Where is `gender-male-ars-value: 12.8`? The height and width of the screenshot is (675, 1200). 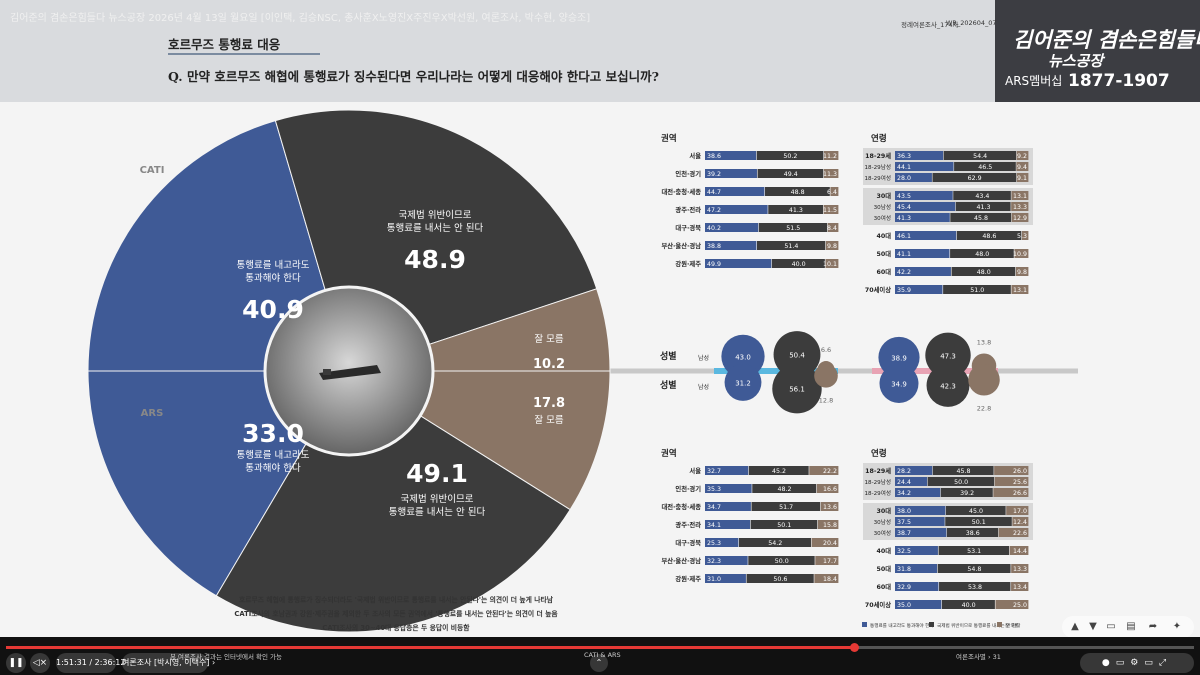
gender-male-ars-value: 12.8 is located at coordinates (826, 401).